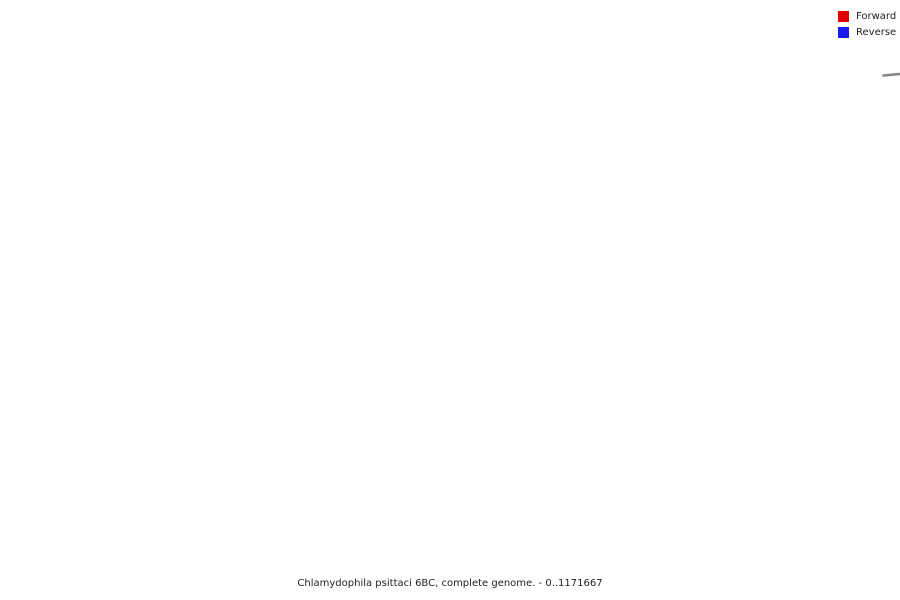 Image resolution: width=900 pixels, height=600 pixels. What do you see at coordinates (891, 74) in the screenshot?
I see `genome-backbone-arc` at bounding box center [891, 74].